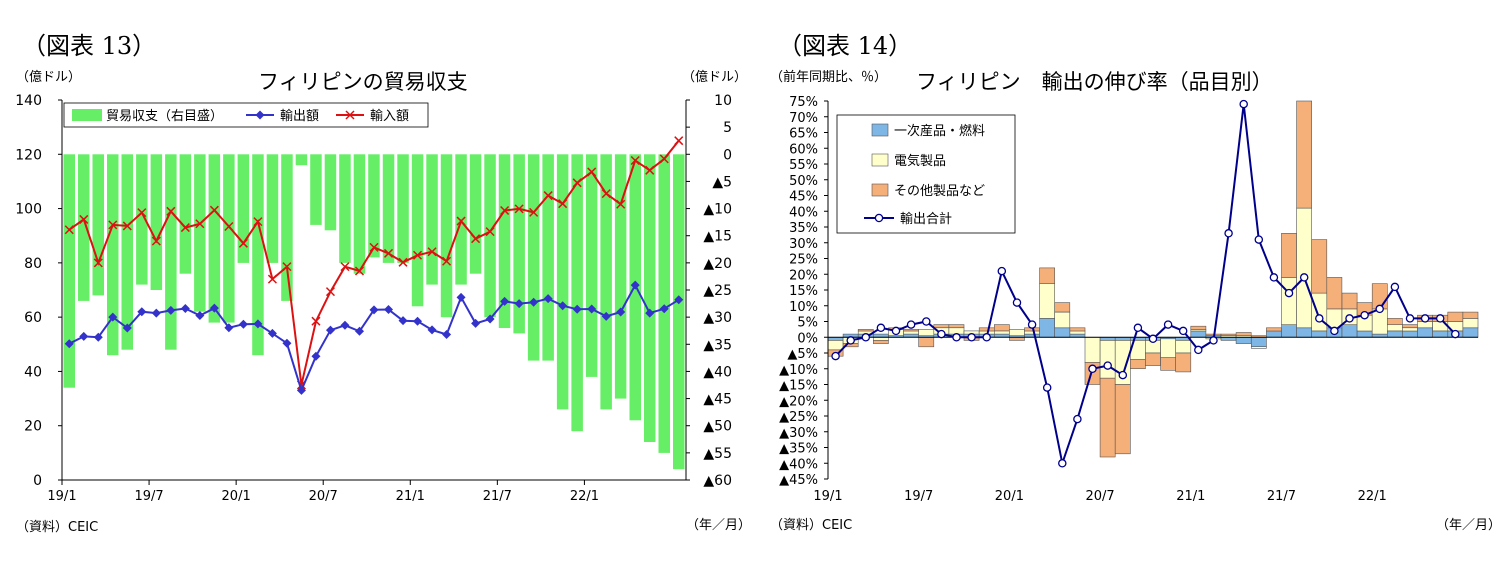 This screenshot has width=1512, height=569. What do you see at coordinates (28, 155) in the screenshot?
I see `left-tick-label: 120` at bounding box center [28, 155].